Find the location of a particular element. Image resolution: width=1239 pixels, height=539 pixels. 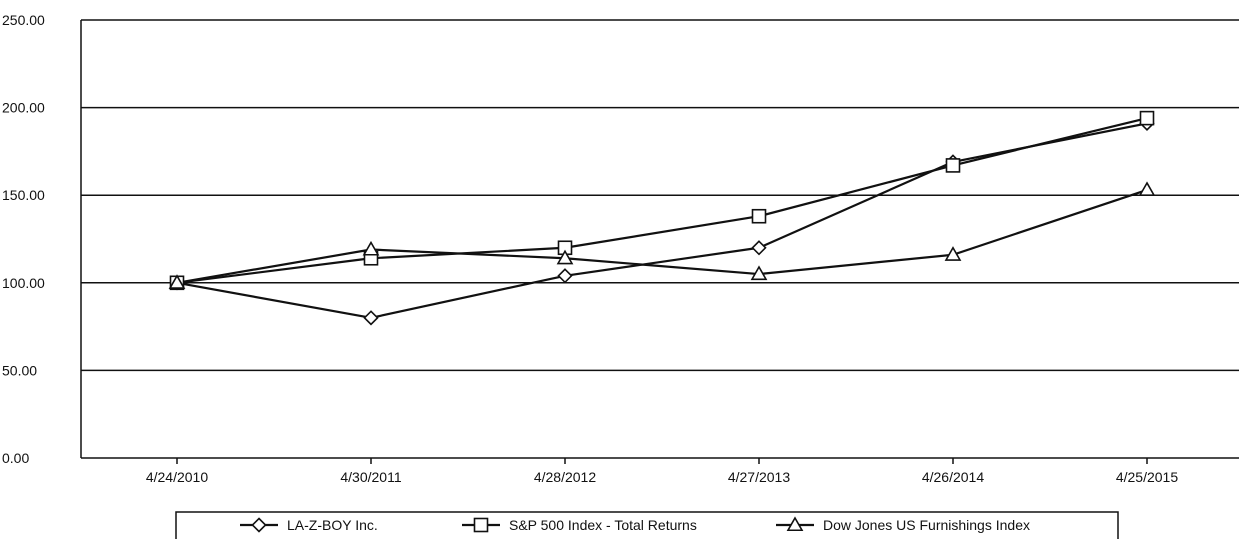

y-tick-label: 0.00 is located at coordinates (15, 458).